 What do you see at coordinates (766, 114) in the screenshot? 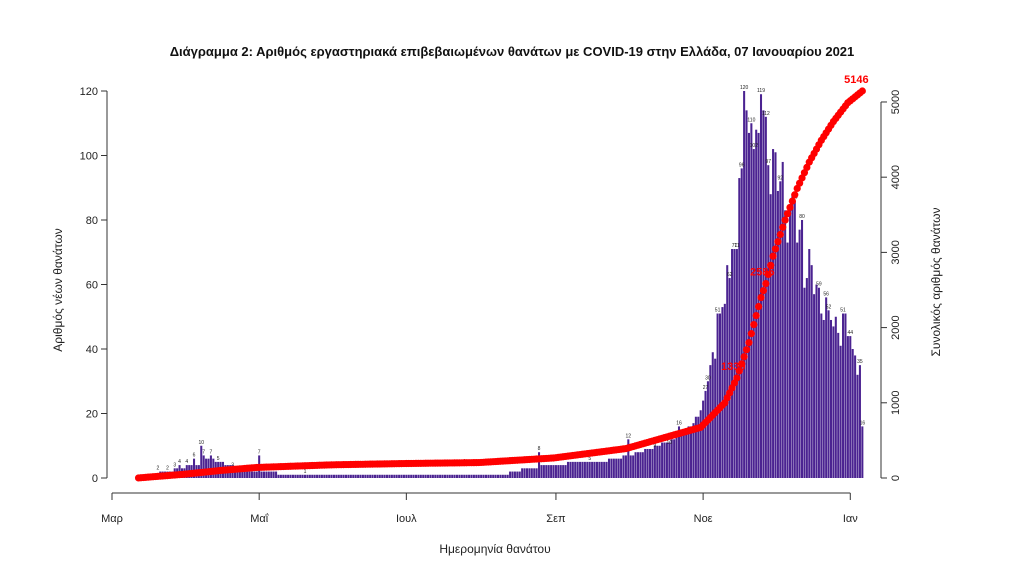
I see `bar-value-label: 112` at bounding box center [766, 114].